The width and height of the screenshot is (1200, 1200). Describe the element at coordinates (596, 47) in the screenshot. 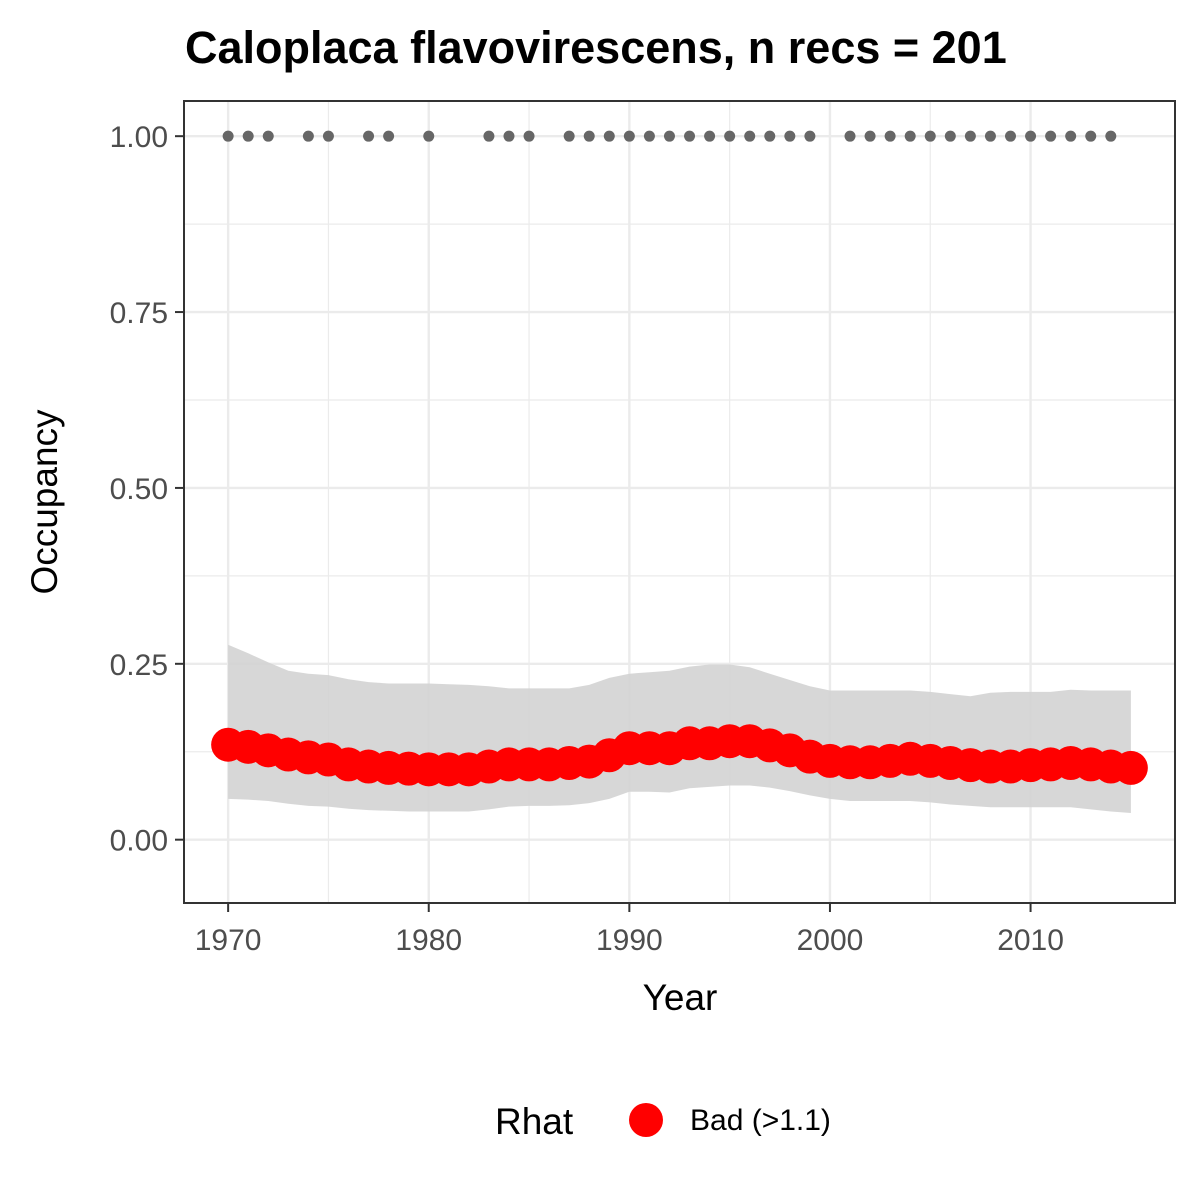

I see `chart-title: Caloplaca flavovirescens, n recs = 201` at that location.